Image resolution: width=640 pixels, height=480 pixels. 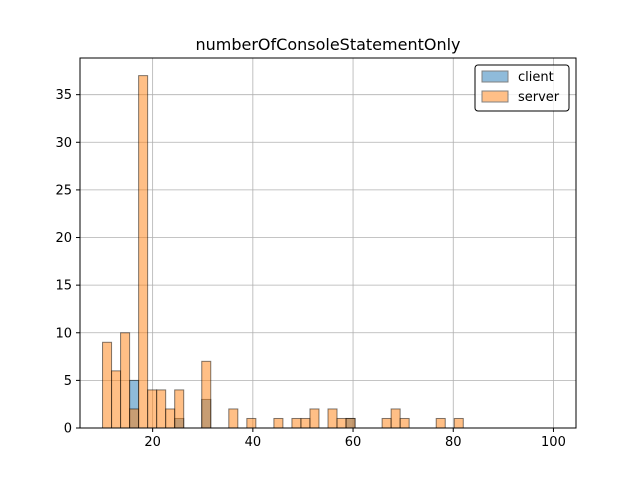 I want to click on y-tick-label: 10, so click(x=63, y=333).